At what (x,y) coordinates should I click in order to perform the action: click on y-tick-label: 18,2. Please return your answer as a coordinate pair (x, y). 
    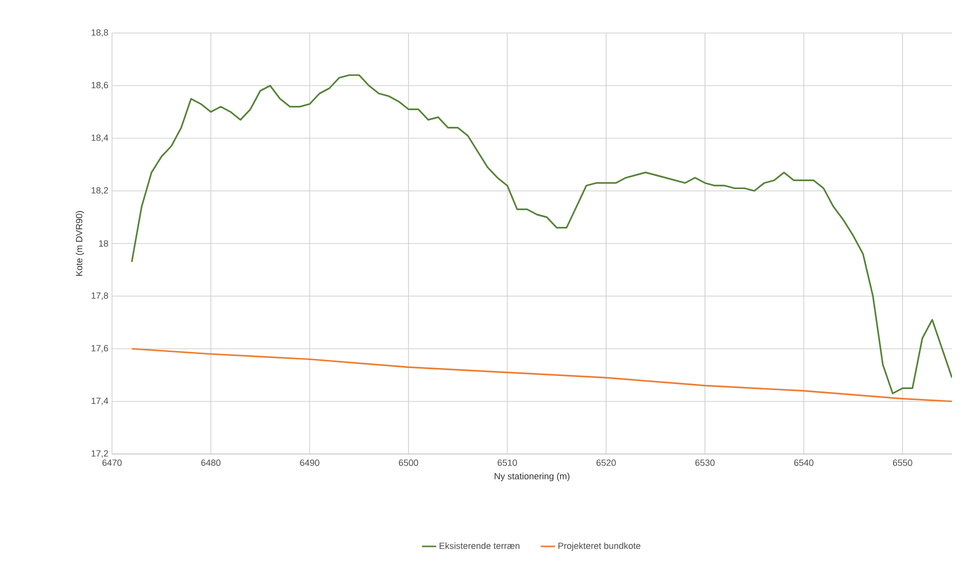
    Looking at the image, I should click on (100, 191).